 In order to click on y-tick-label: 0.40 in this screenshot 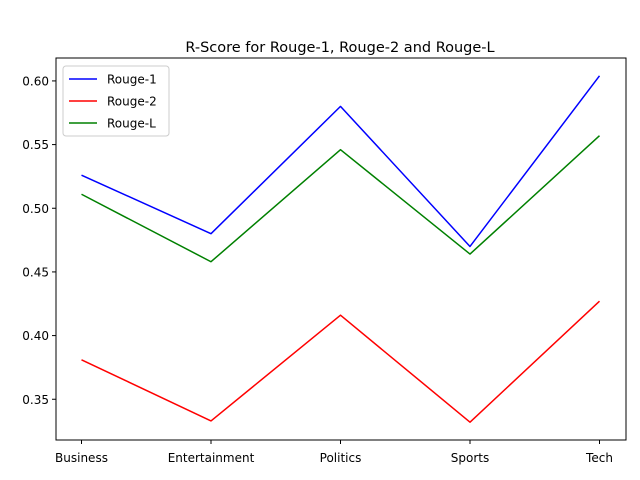, I will do `click(35, 336)`.